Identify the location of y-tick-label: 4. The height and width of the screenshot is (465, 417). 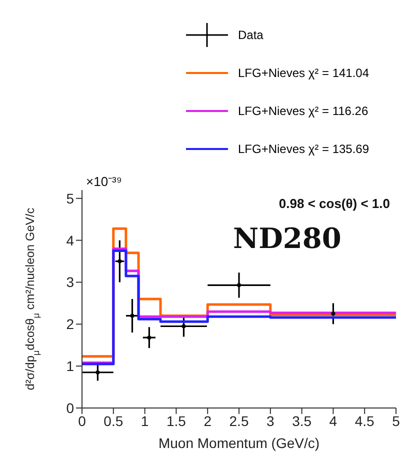
(70, 240).